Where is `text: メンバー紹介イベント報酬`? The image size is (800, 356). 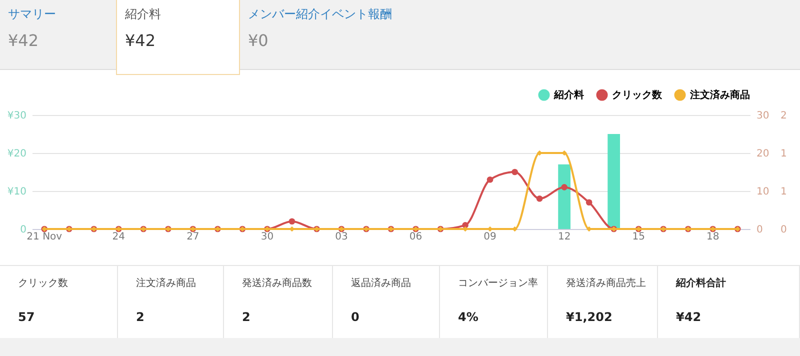
text: メンバー紹介イベント報酬 is located at coordinates (320, 14).